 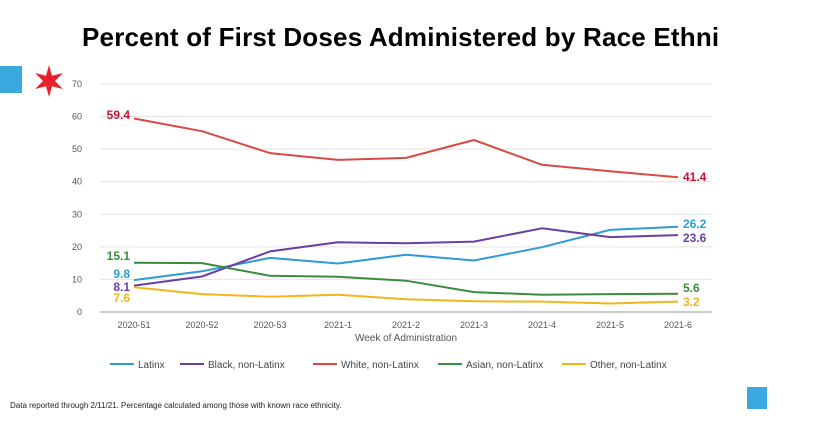 What do you see at coordinates (406, 325) in the screenshot?
I see `x-tick-label: 2021-2` at bounding box center [406, 325].